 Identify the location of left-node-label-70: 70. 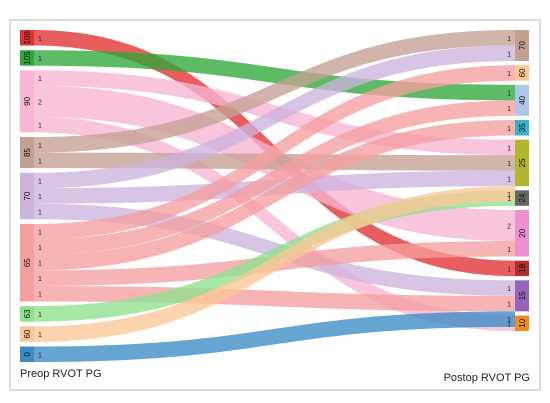
(27, 195).